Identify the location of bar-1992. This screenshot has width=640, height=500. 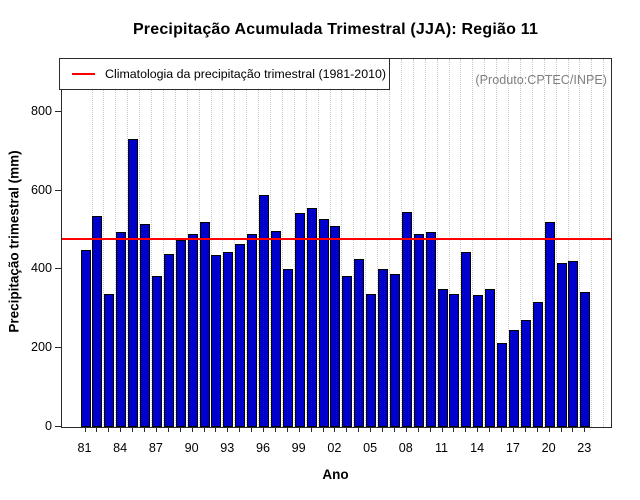
(216, 340).